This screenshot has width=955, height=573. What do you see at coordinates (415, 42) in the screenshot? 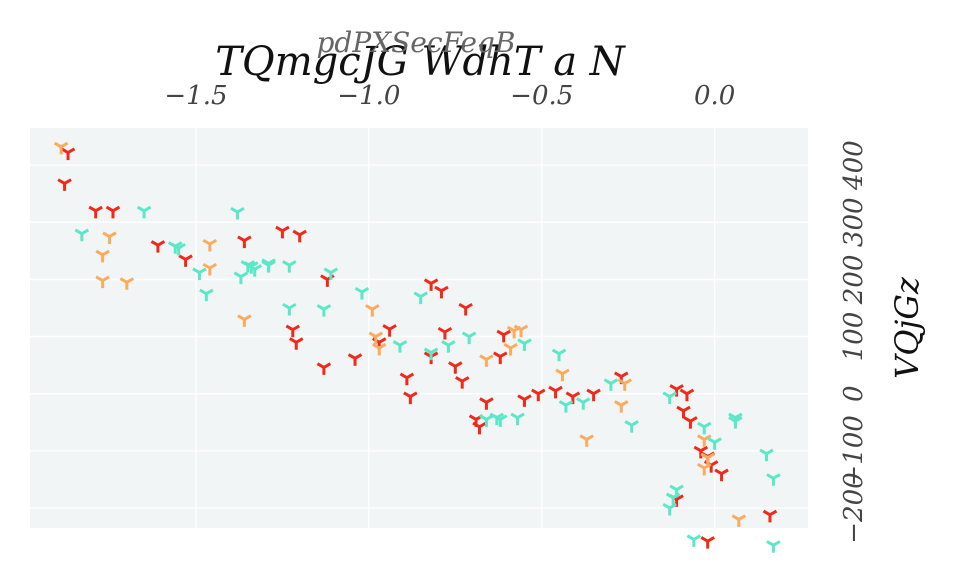
I see `x-axis-label: pdPXSecFeqB` at bounding box center [415, 42].